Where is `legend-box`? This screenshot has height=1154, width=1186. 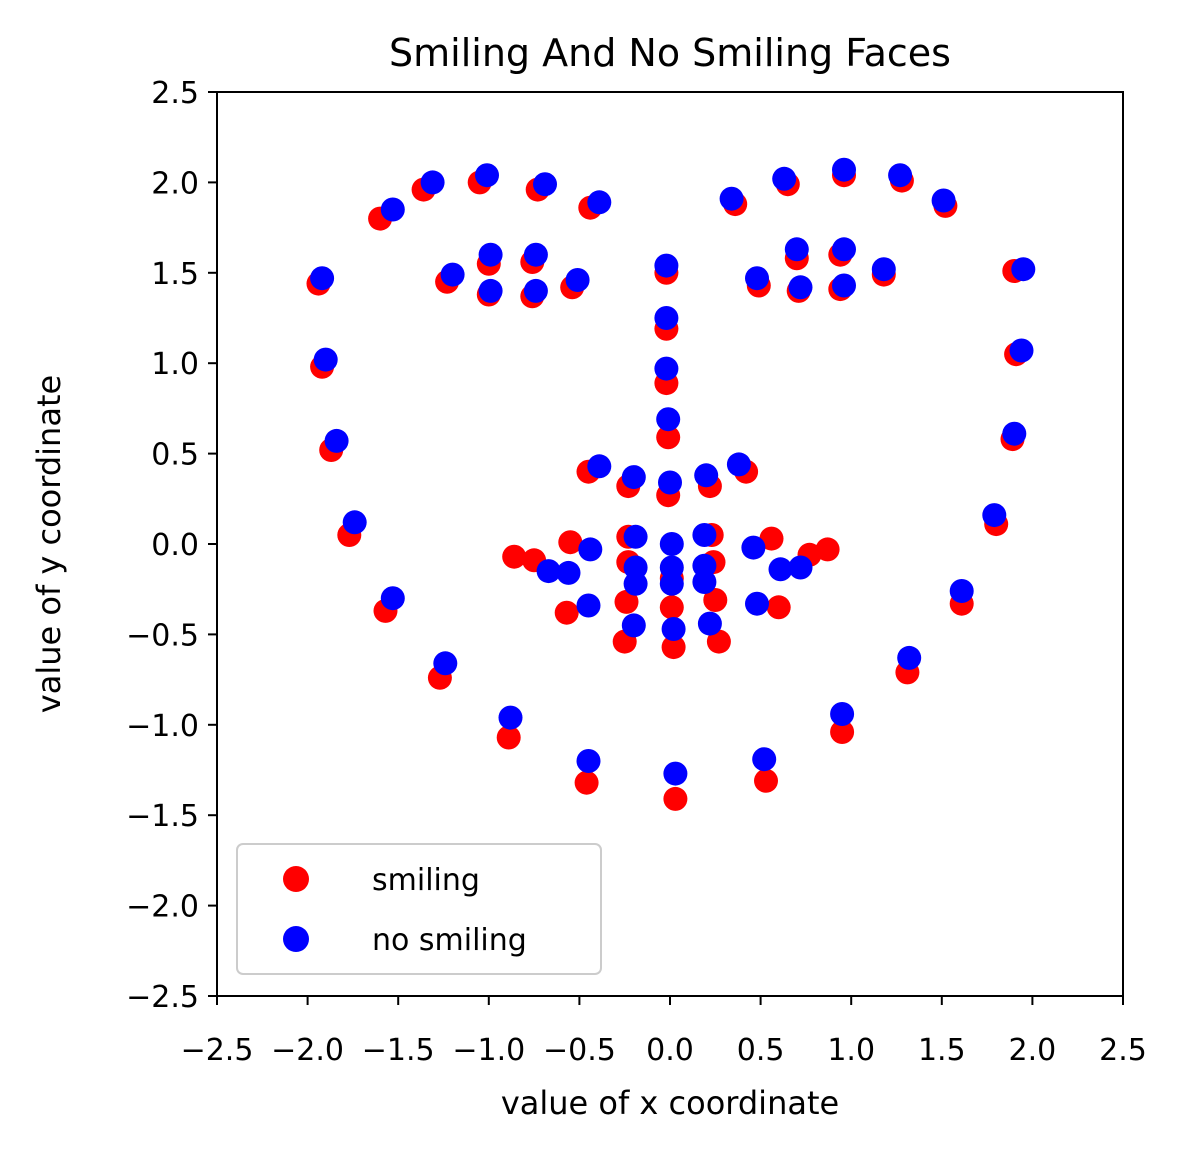
legend-box is located at coordinates (419, 909).